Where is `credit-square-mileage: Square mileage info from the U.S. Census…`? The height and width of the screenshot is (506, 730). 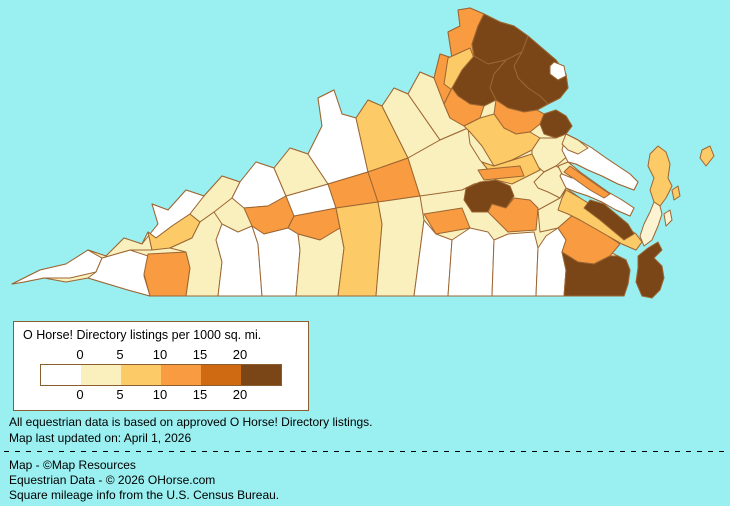 credit-square-mileage: Square mileage info from the U.S. Census… is located at coordinates (144, 495).